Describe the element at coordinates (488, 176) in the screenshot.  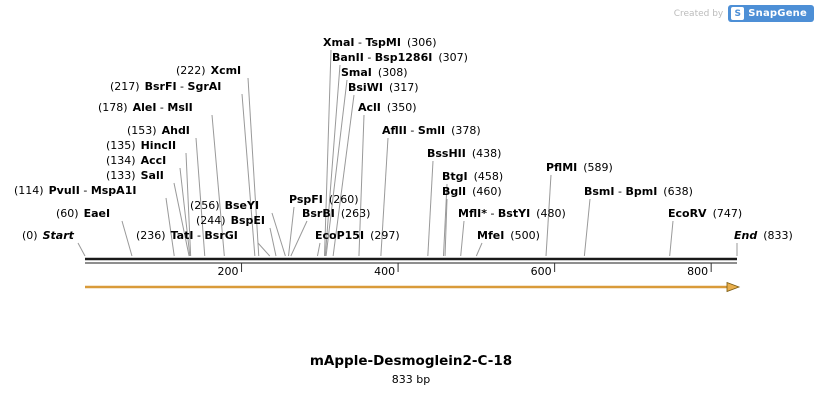
I see `site-position: (458)` at that location.